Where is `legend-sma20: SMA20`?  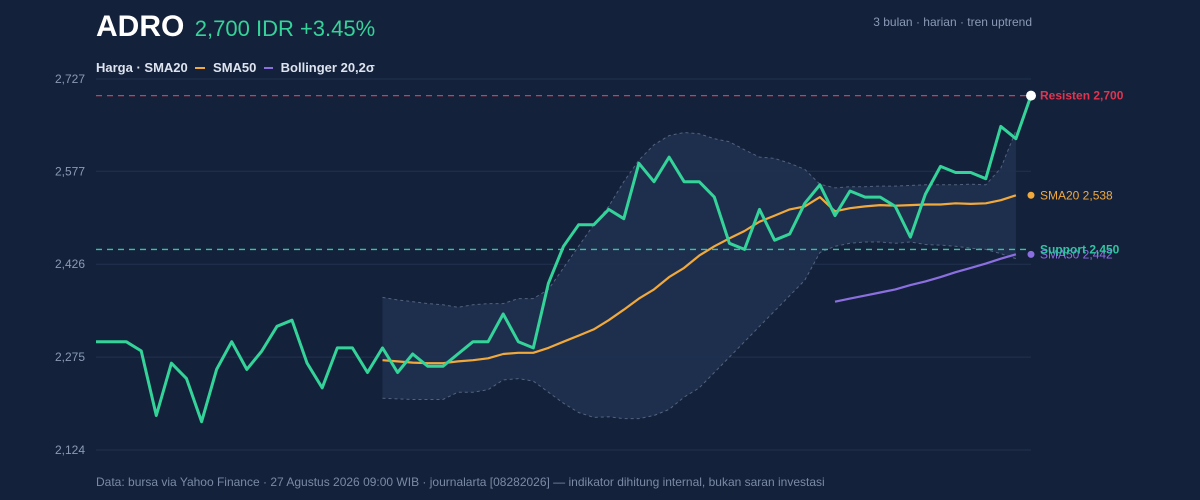
legend-sma20: SMA20 is located at coordinates (166, 67).